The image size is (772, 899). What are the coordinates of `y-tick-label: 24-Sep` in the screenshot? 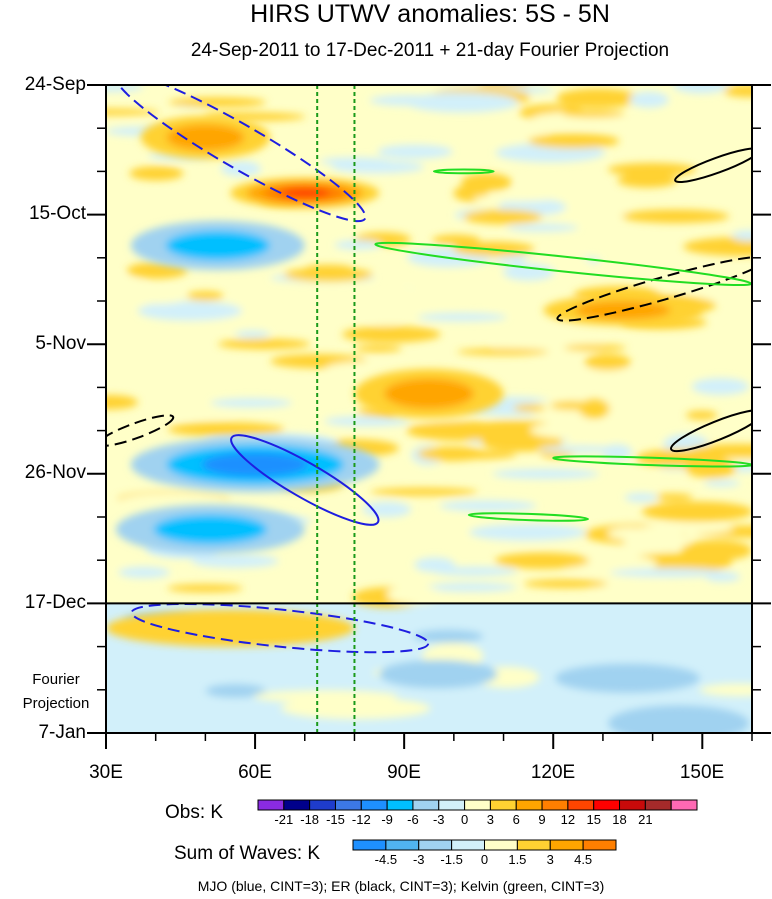 It's located at (55, 84).